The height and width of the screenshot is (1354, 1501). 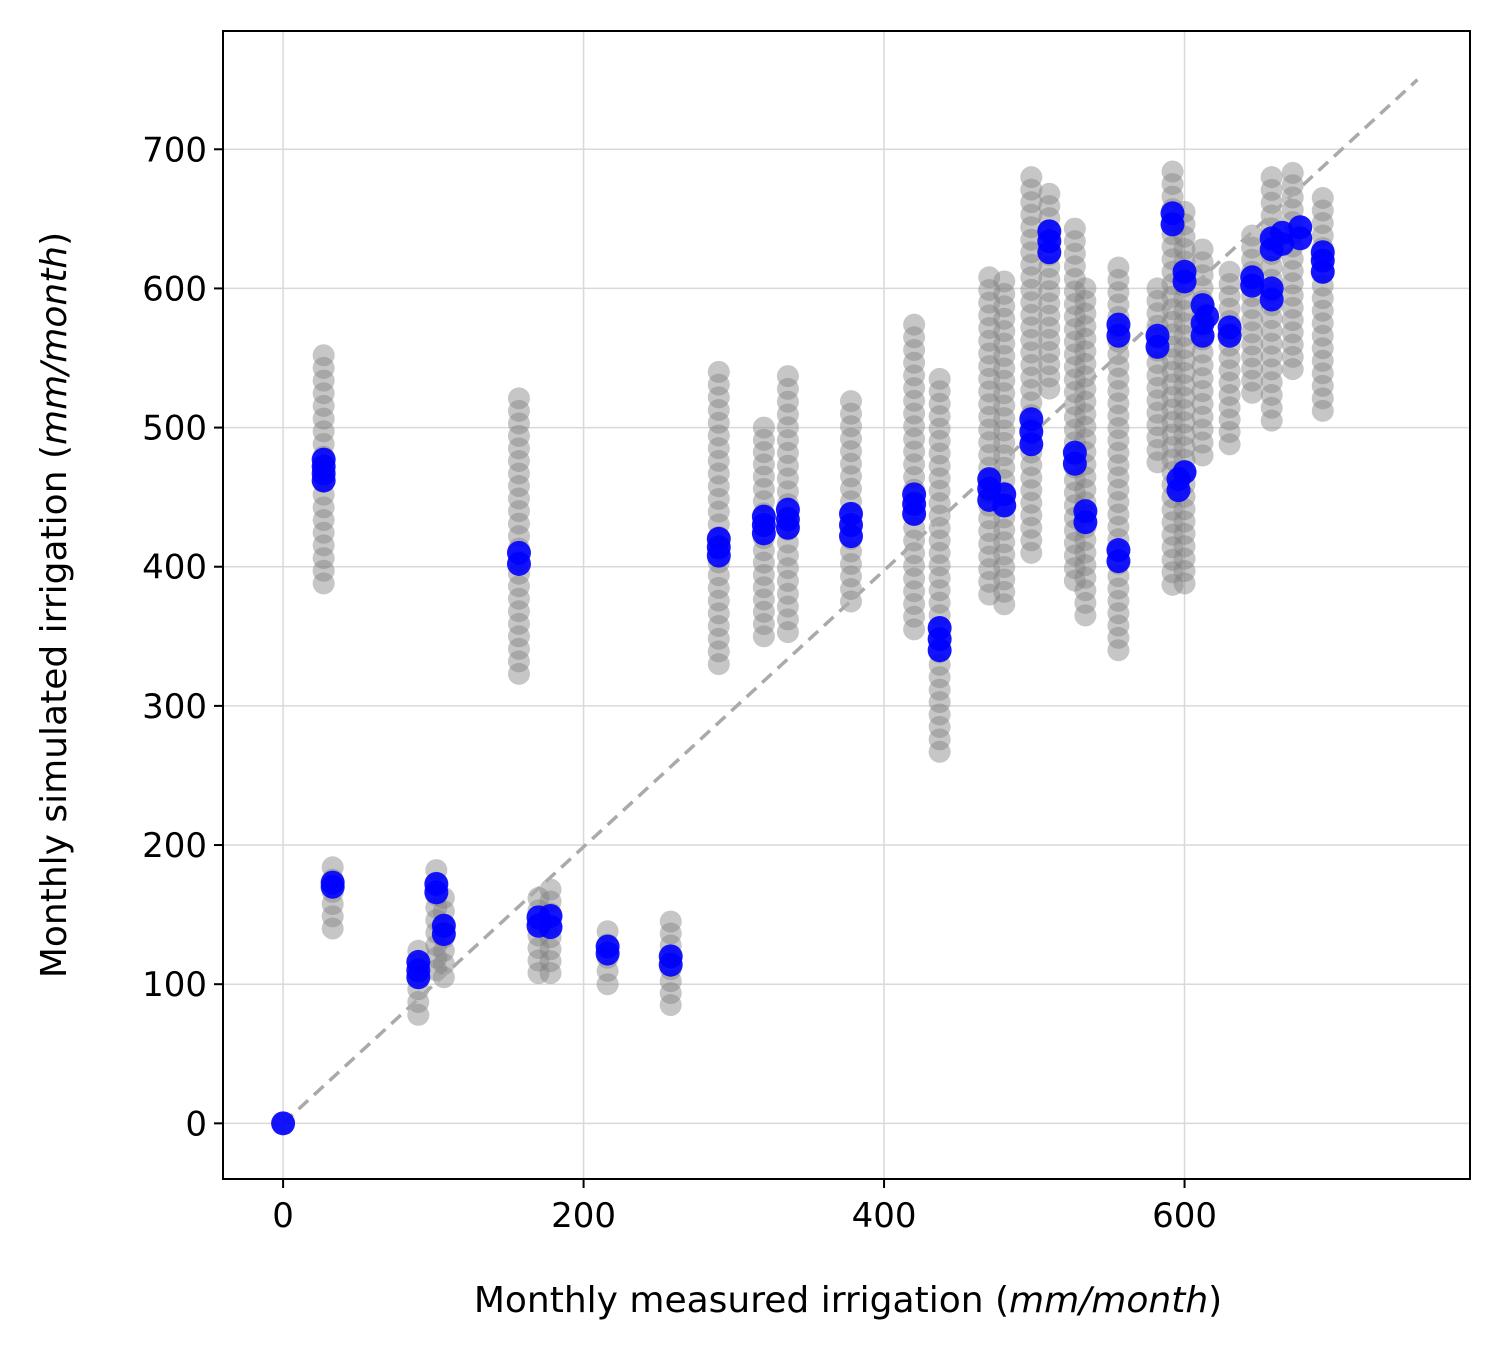 I want to click on y-tick-label-4: 400, so click(x=174, y=568).